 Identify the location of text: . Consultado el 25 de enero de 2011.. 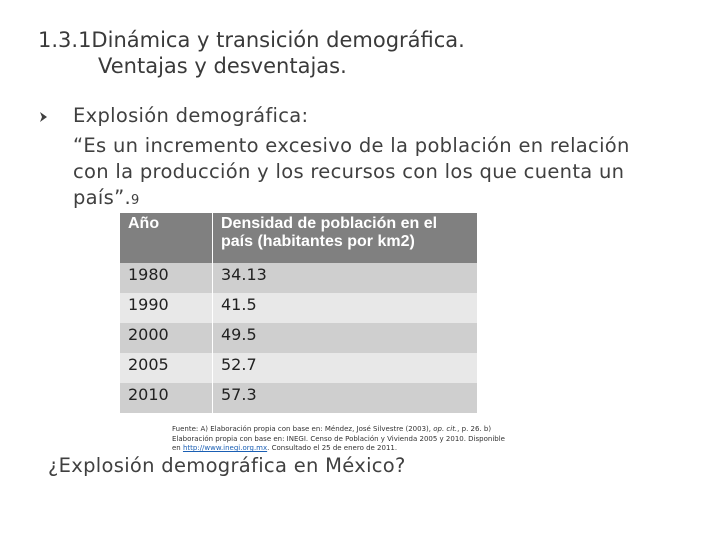
(332, 448).